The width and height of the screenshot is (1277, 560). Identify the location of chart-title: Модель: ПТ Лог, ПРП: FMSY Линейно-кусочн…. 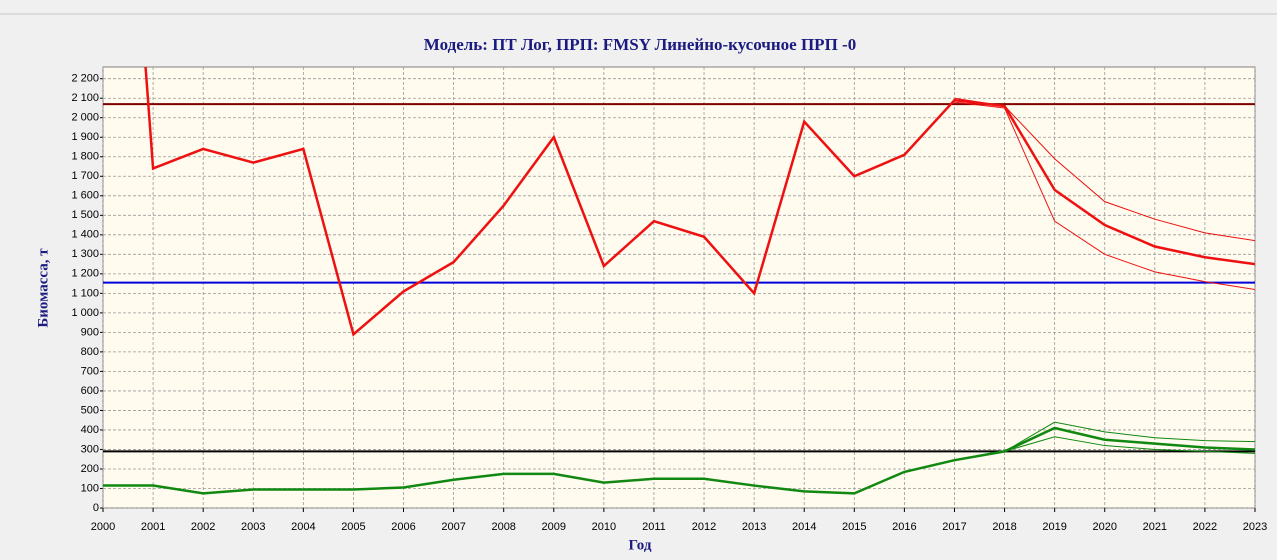
(640, 44).